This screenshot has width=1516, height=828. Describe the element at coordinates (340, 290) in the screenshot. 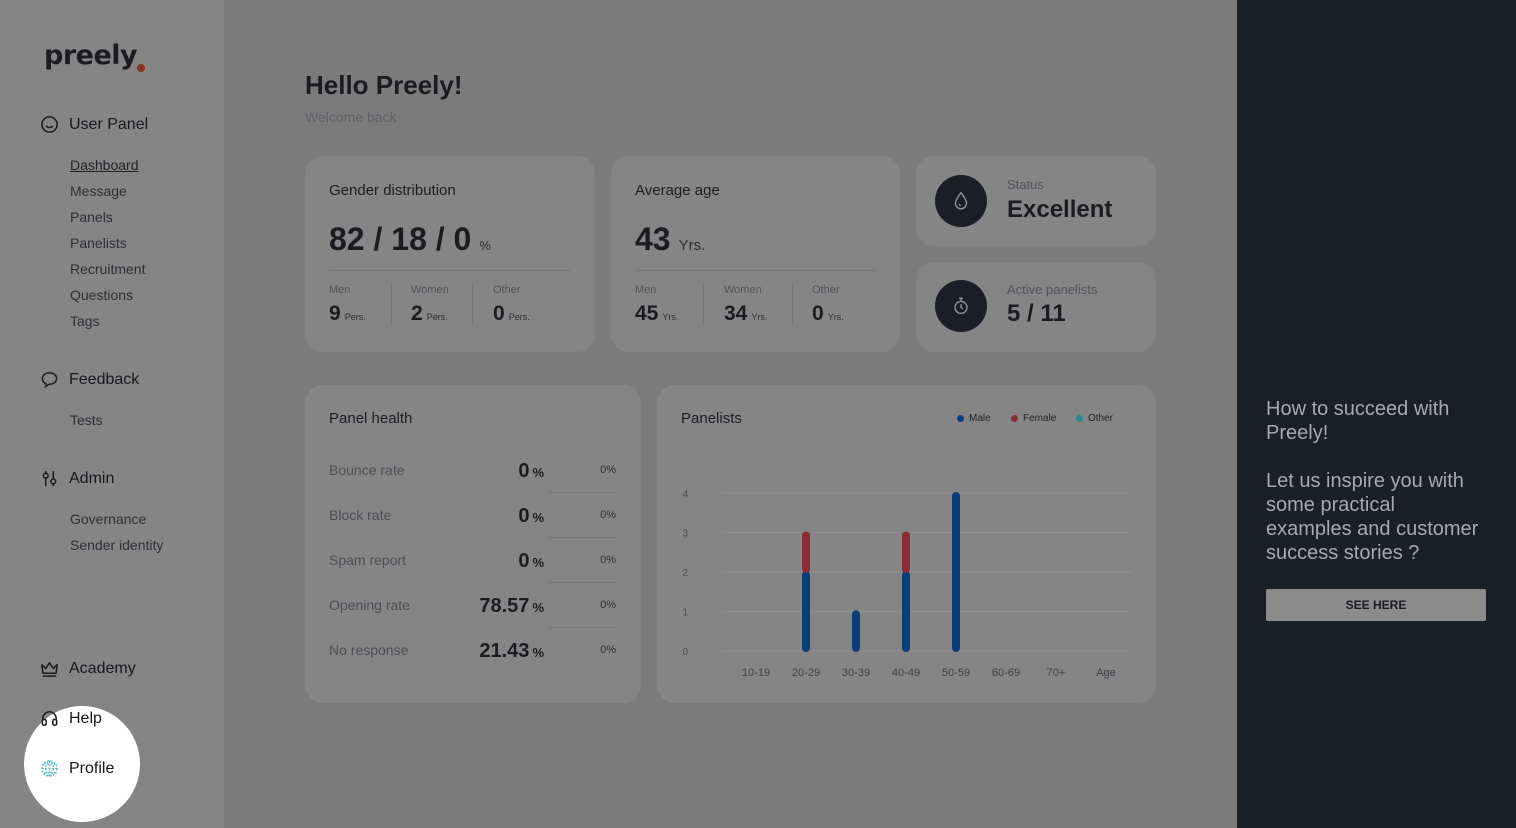

I see `gender-men-label: Men` at that location.